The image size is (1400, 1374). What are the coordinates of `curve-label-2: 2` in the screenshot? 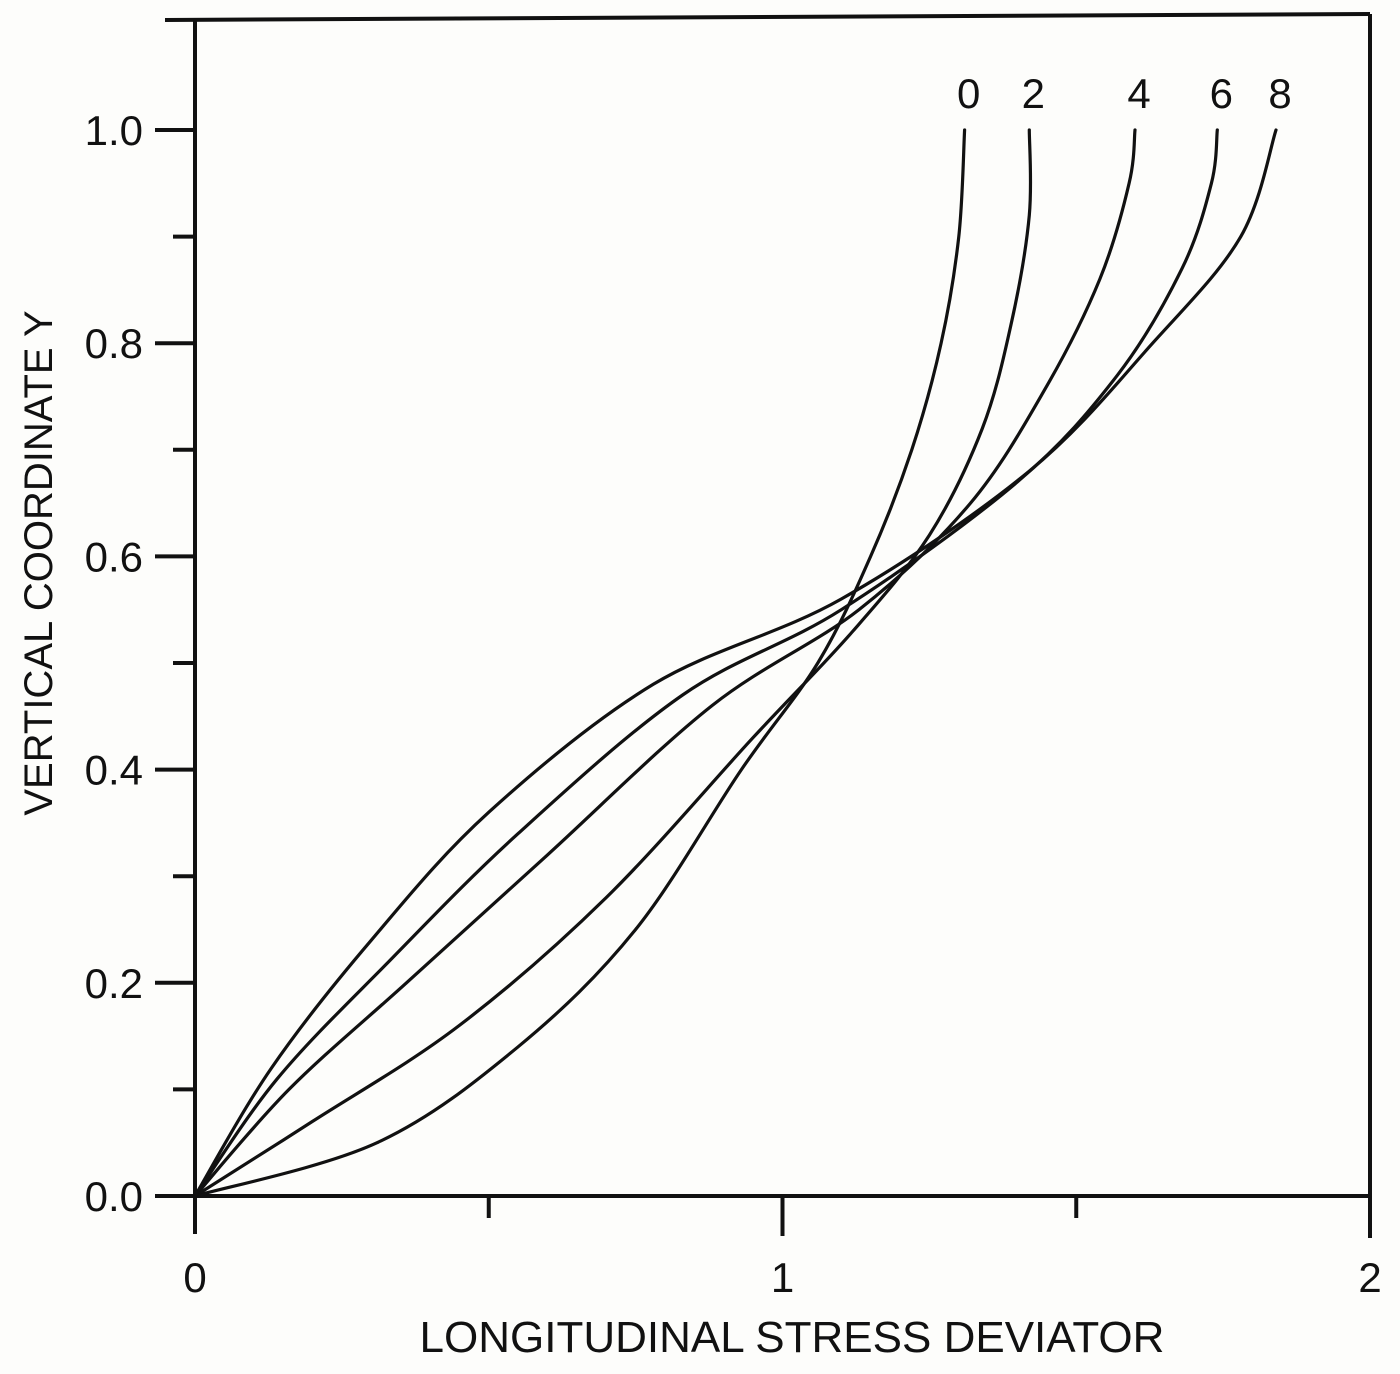 It's located at (1033, 93).